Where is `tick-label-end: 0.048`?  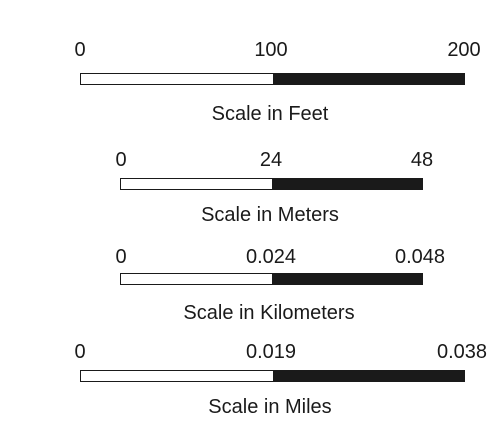
tick-label-end: 0.048 is located at coordinates (420, 257).